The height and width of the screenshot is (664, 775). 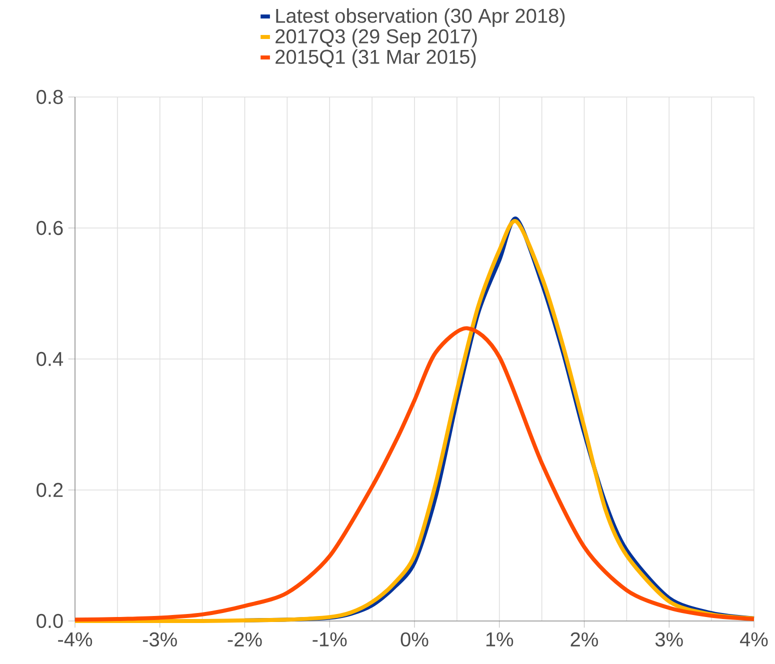 I want to click on y-tick-label: 0.2, so click(x=49, y=490).